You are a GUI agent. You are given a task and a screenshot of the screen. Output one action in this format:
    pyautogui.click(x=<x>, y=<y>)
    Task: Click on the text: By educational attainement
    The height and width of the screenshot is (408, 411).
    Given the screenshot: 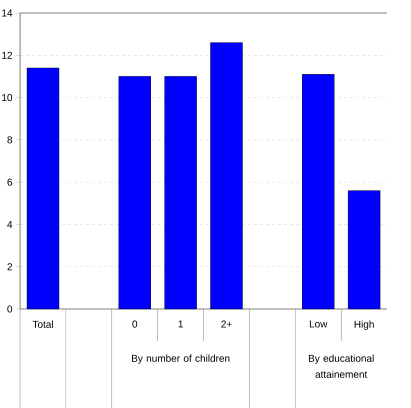 What is the action you would take?
    pyautogui.click(x=341, y=366)
    